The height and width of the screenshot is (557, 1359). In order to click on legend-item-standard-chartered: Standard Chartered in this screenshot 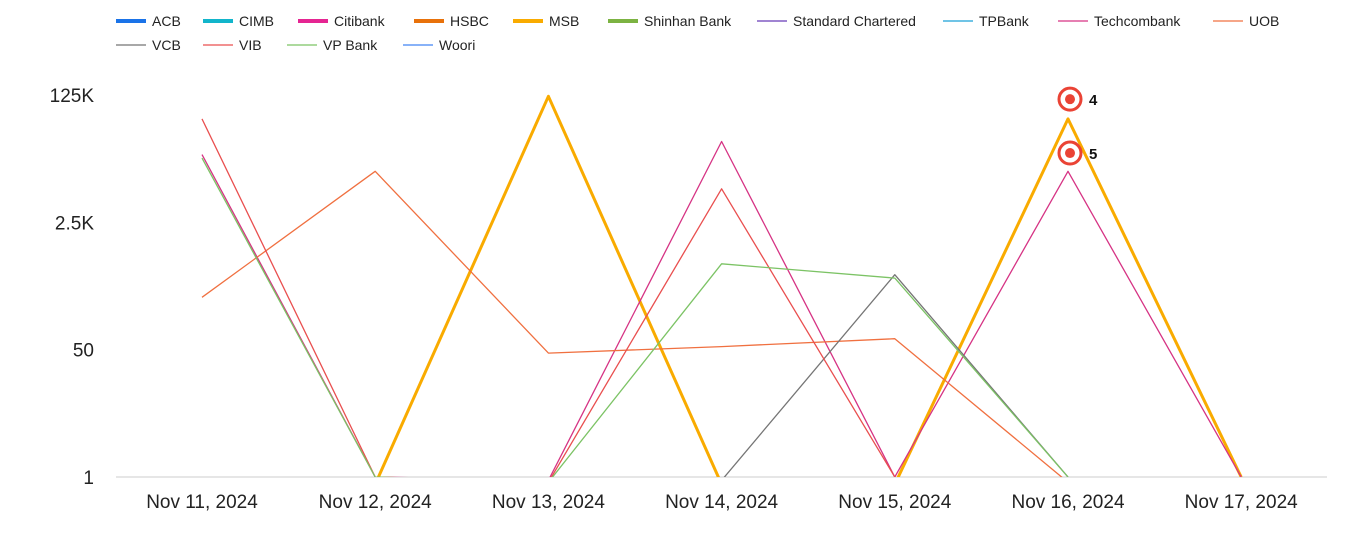, I will do `click(836, 21)`.